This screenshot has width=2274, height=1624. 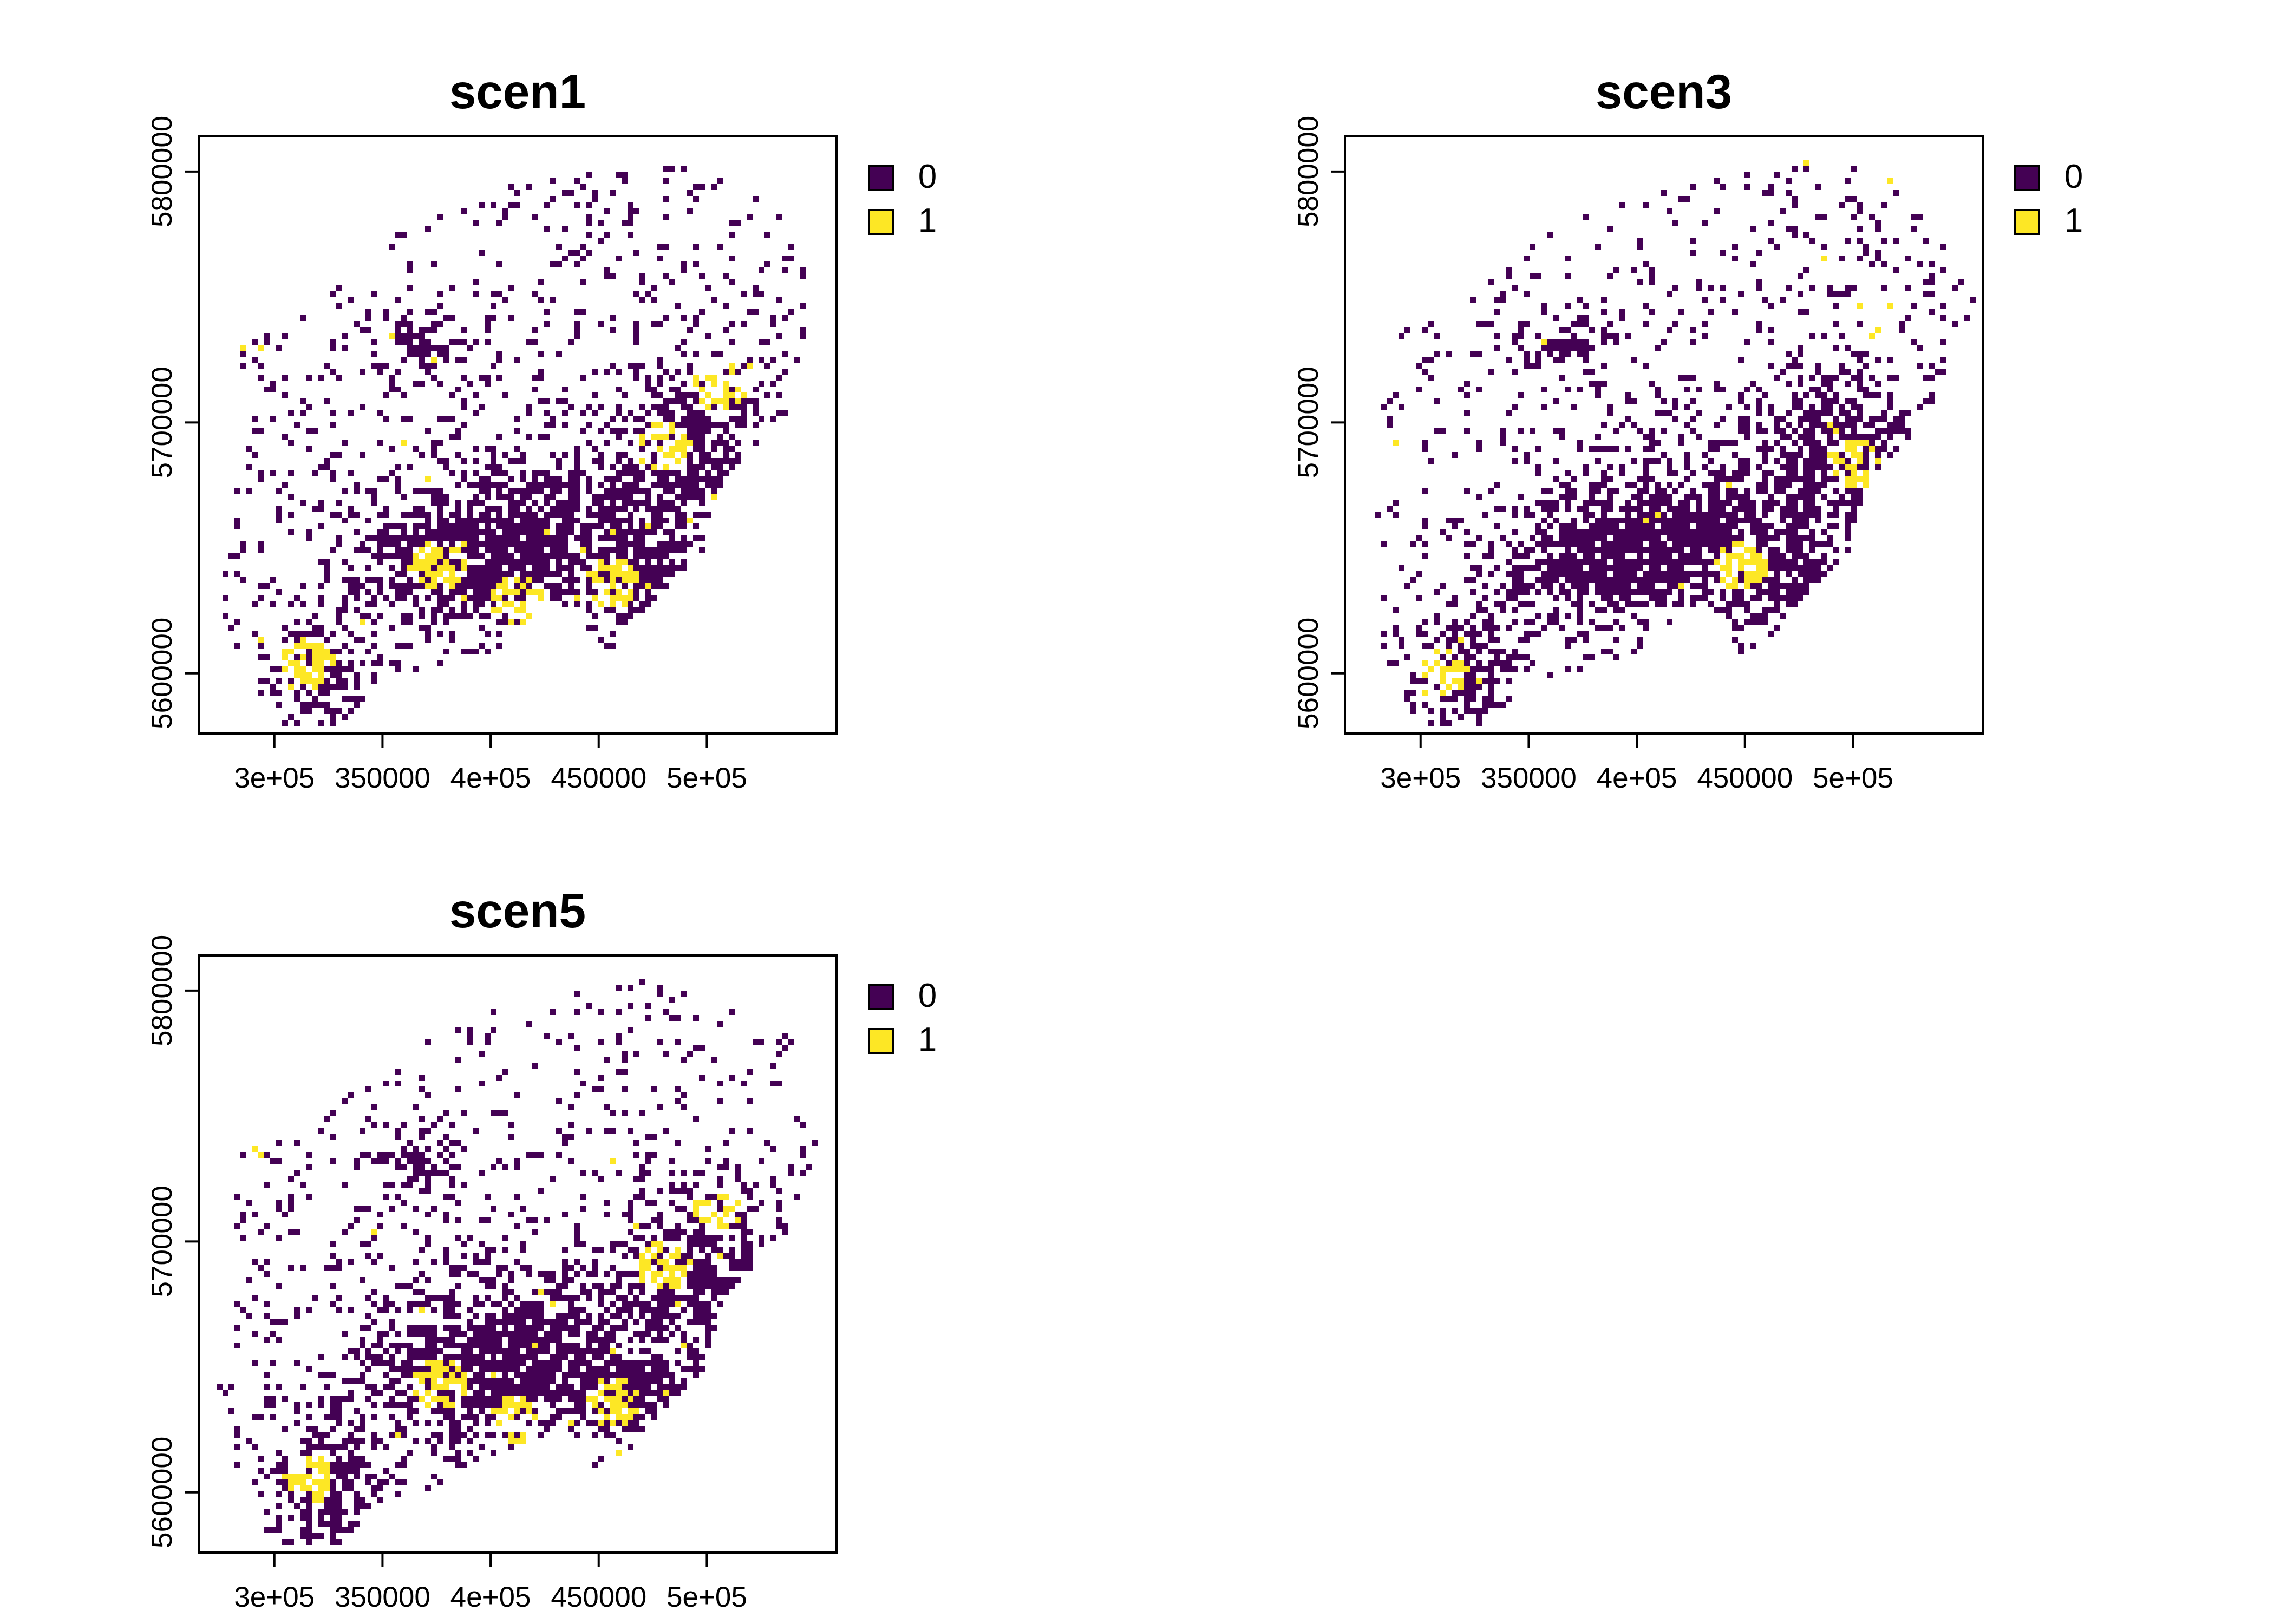 I want to click on panel-title: scen1, so click(x=518, y=92).